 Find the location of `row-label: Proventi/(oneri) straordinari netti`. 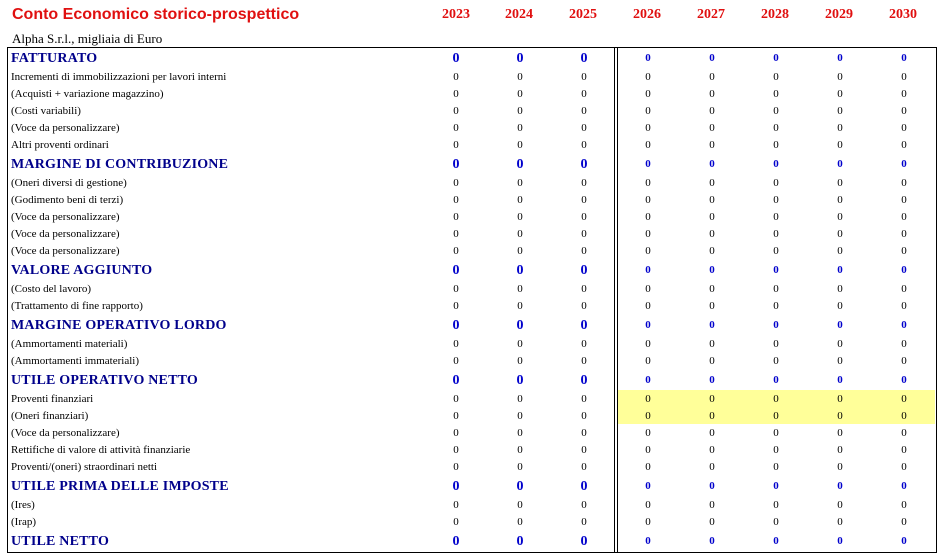

row-label: Proventi/(oneri) straordinari netti is located at coordinates (84, 467).